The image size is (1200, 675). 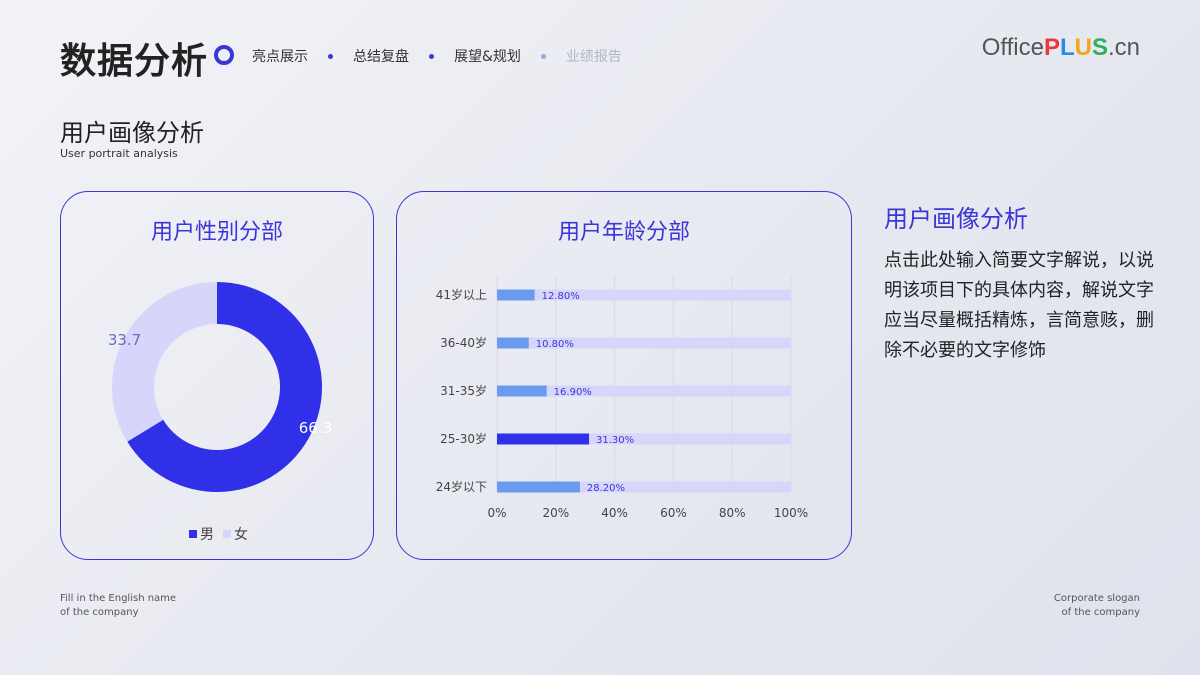 I want to click on data-label: 12.80%, so click(x=561, y=296).